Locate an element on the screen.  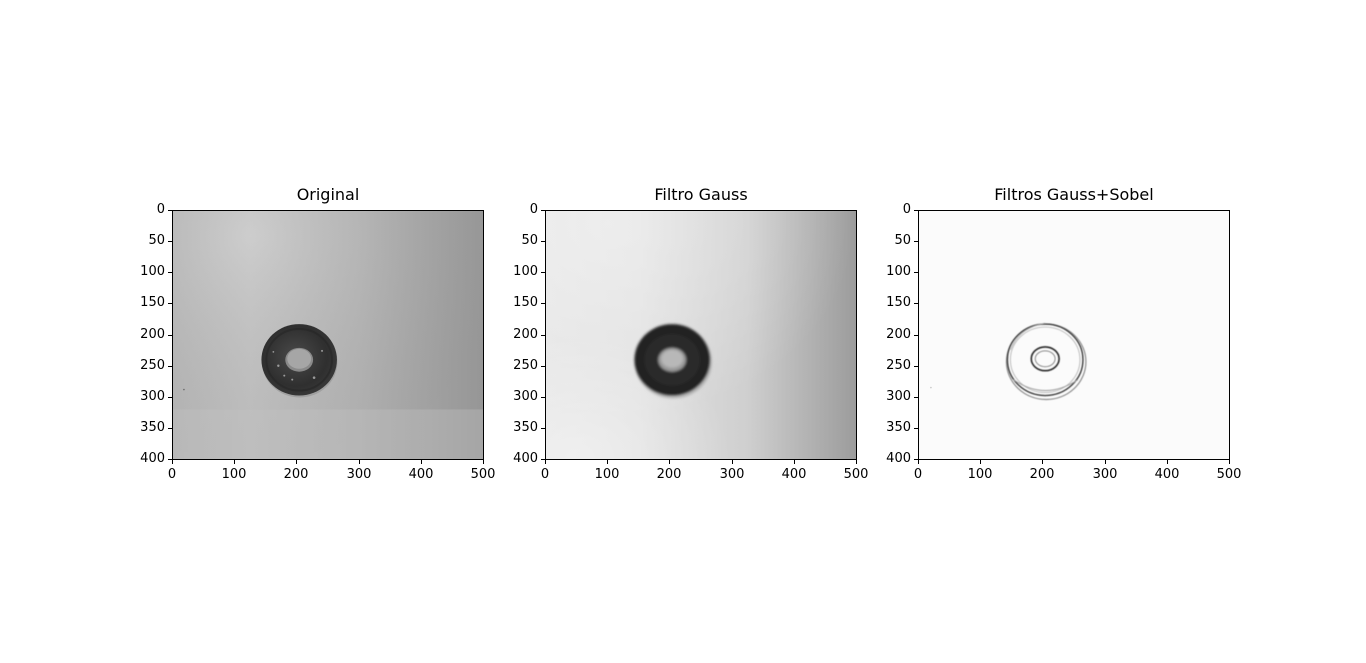
x-tick-label-gauss: 500 is located at coordinates (856, 474).